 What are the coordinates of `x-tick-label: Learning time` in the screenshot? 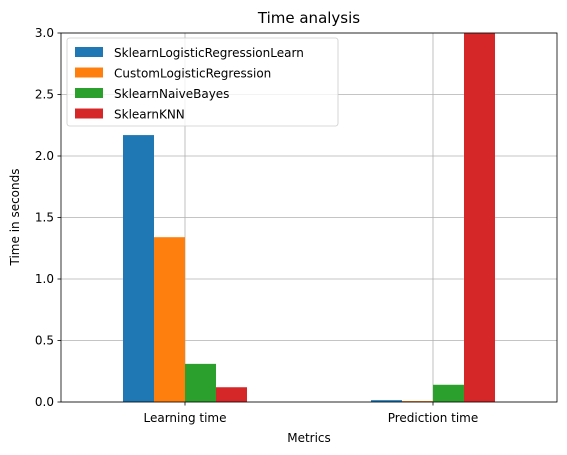 It's located at (184, 418).